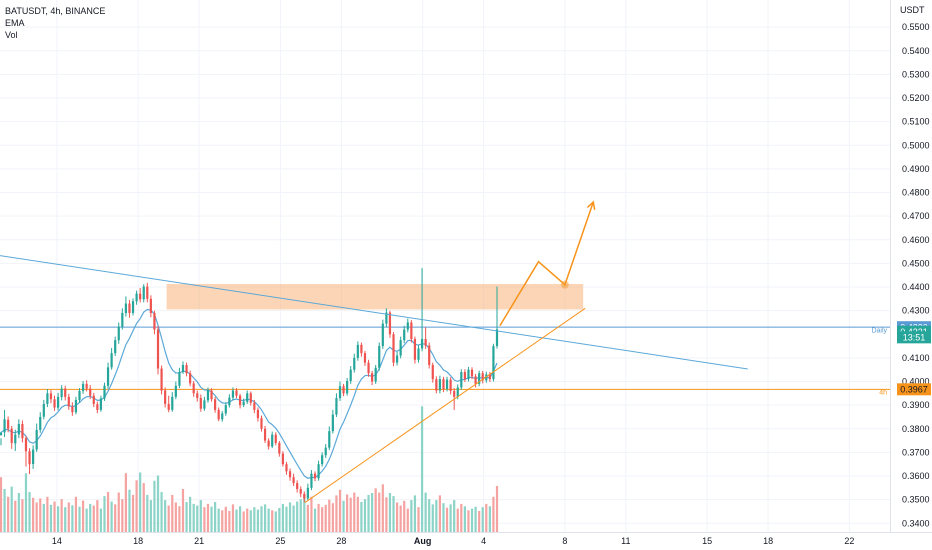  What do you see at coordinates (15, 23) in the screenshot?
I see `ema-indicator-label: EMA` at bounding box center [15, 23].